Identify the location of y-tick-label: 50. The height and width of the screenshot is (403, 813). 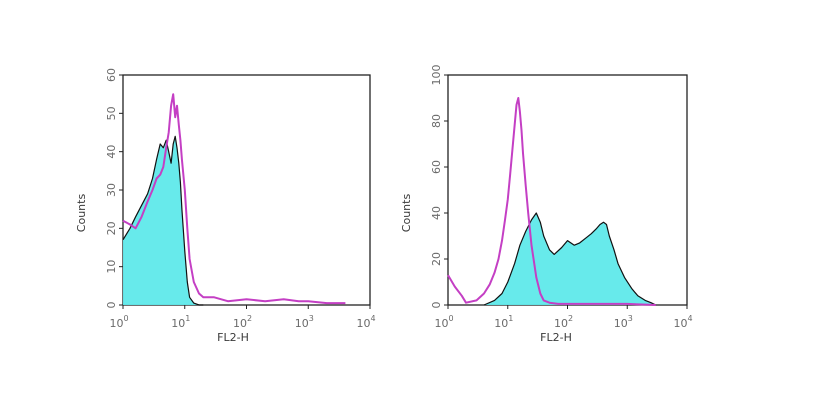
(111, 113).